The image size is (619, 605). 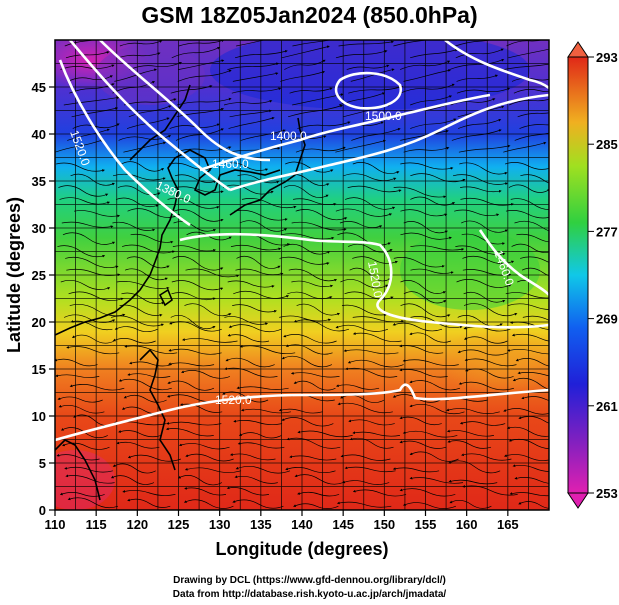 I want to click on contour-label: 1520.0, so click(x=233, y=400).